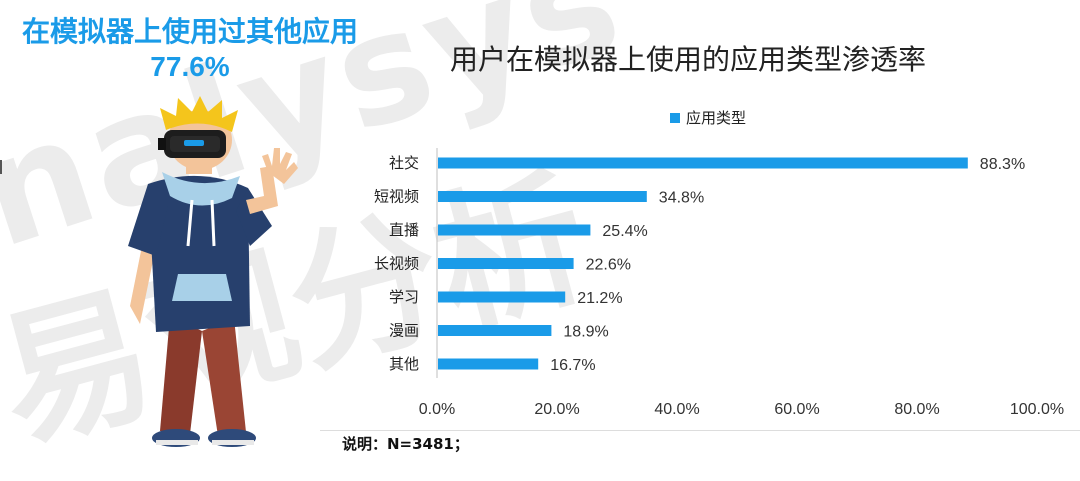 Image resolution: width=1080 pixels, height=481 pixels. What do you see at coordinates (624, 231) in the screenshot?
I see `bar-value-label: 25.4%` at bounding box center [624, 231].